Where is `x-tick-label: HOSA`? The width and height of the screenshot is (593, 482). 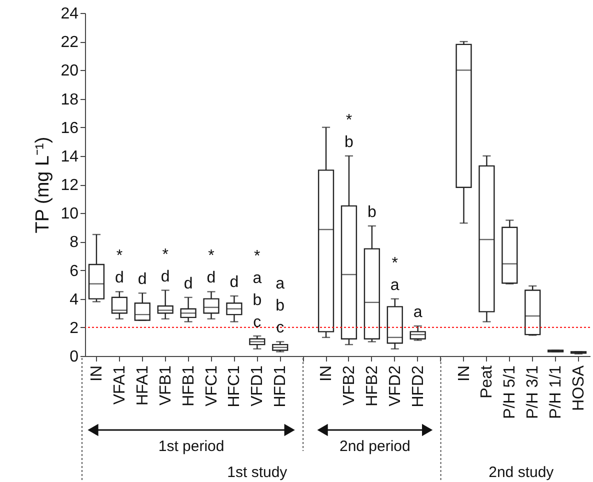 x-tick-label: HOSA is located at coordinates (579, 388).